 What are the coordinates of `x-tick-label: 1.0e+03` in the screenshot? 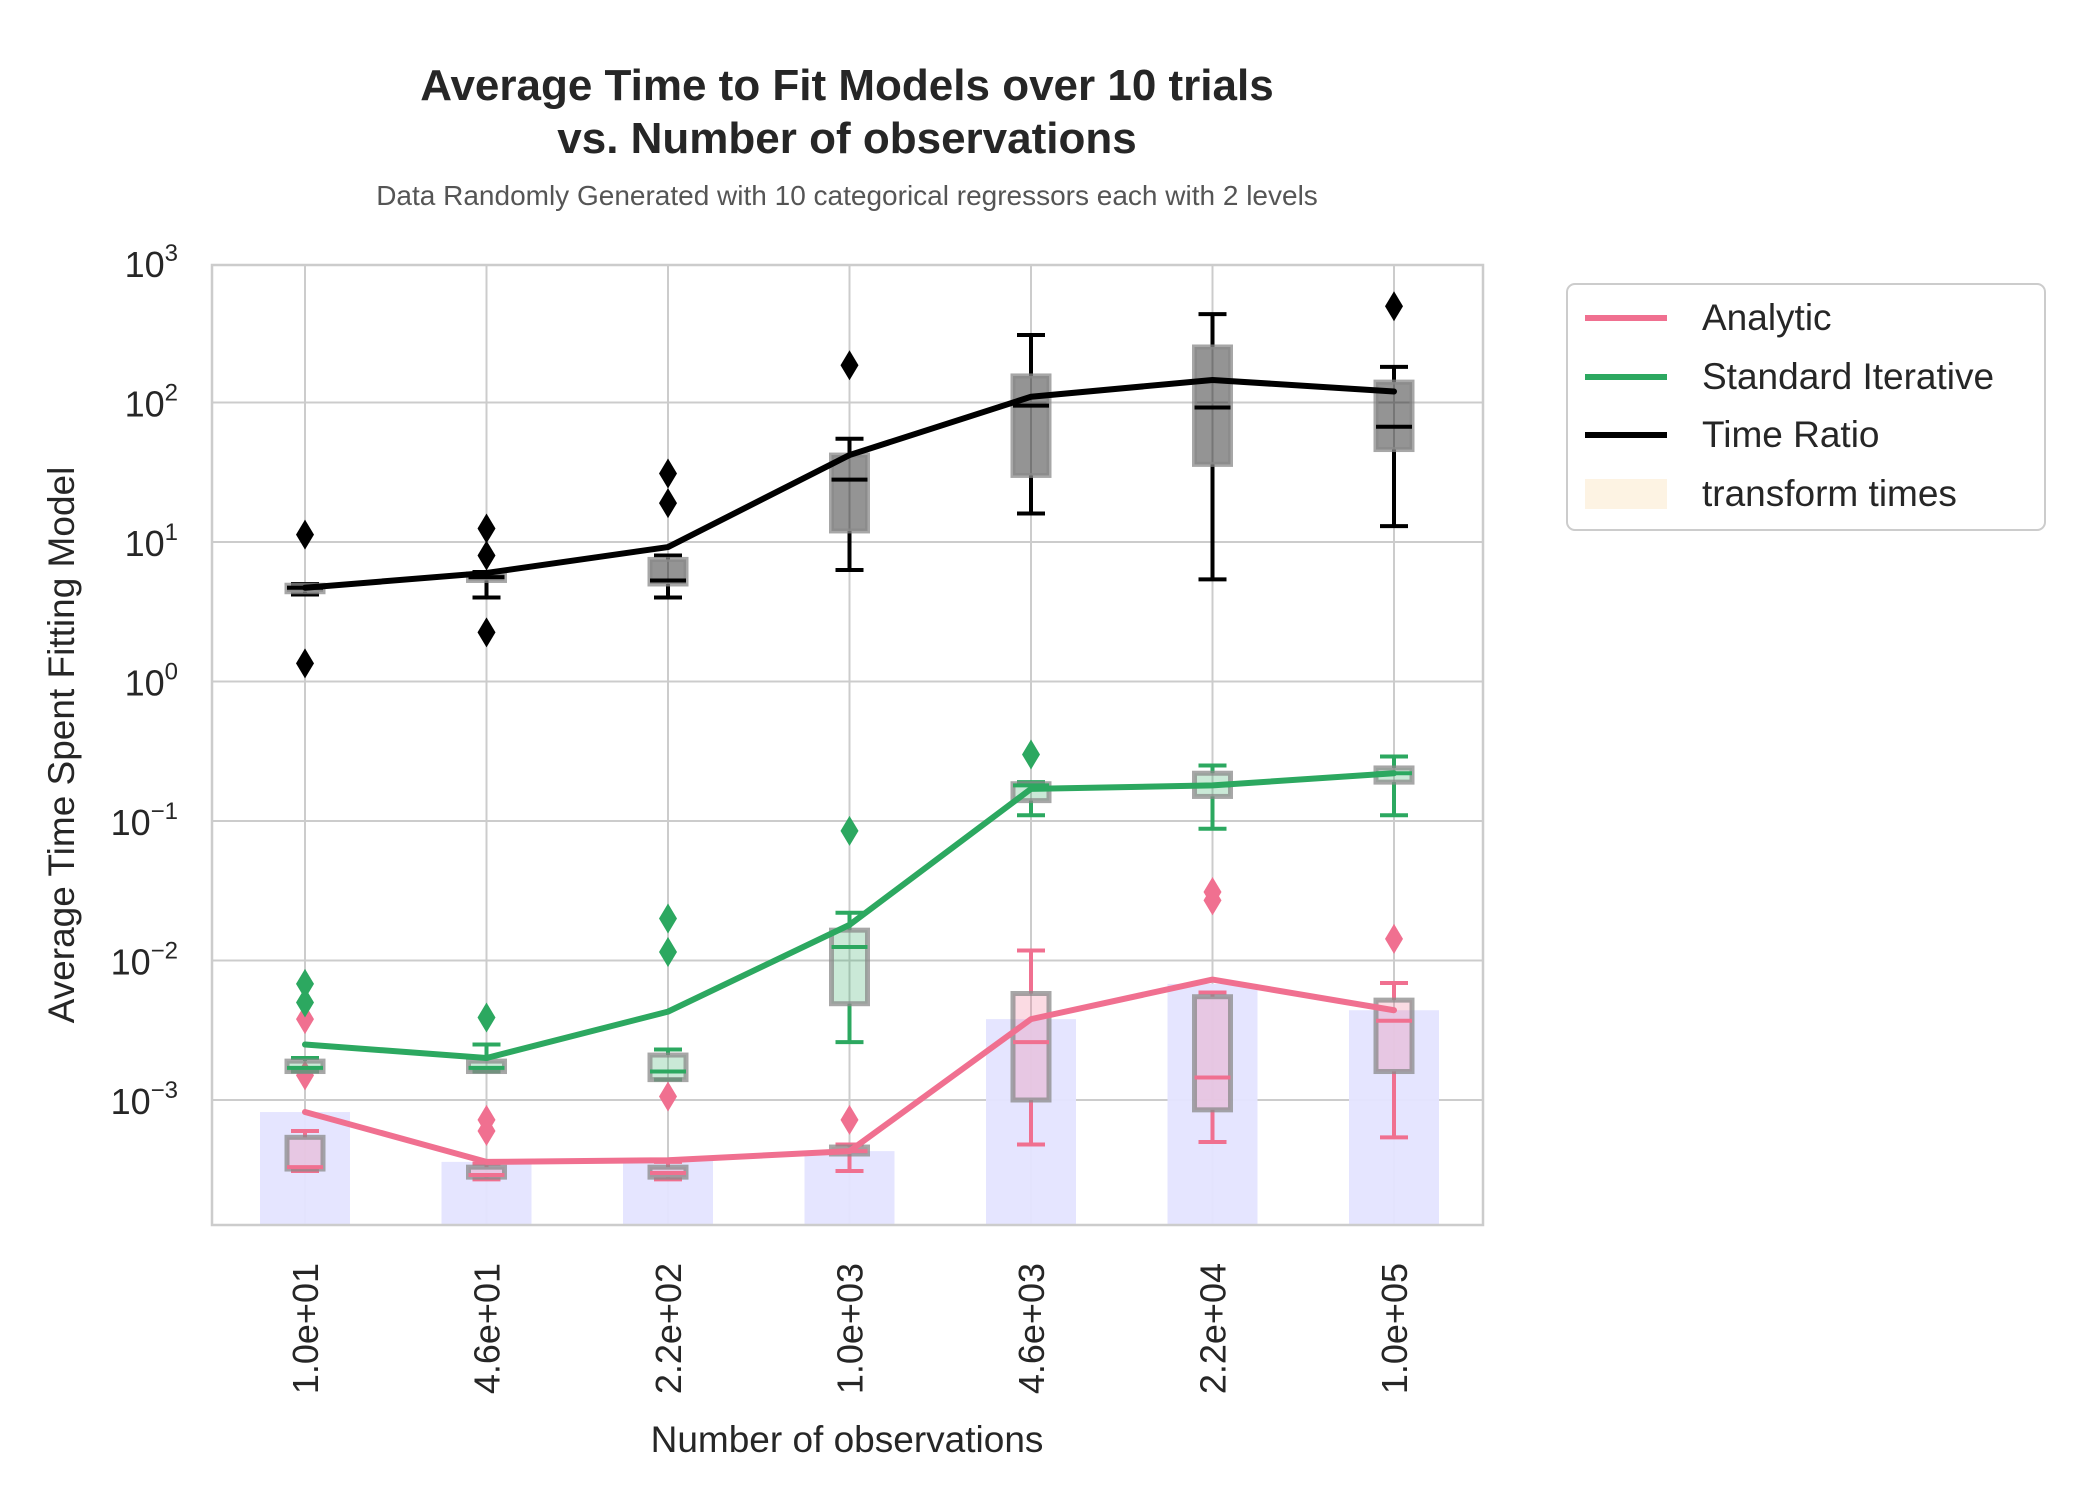 It's located at (850, 1328).